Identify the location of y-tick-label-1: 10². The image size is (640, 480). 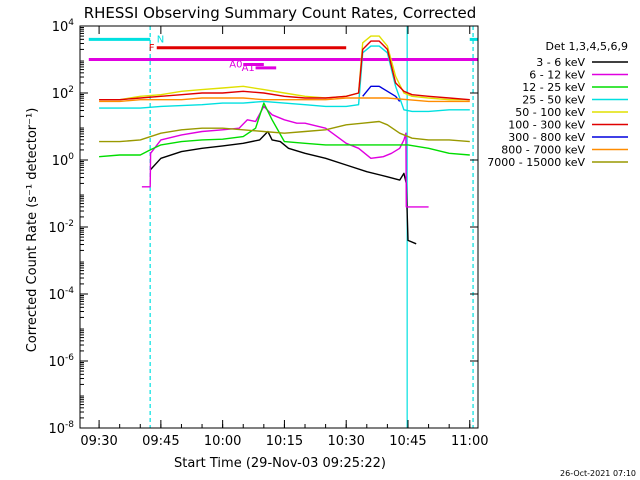
(63, 93).